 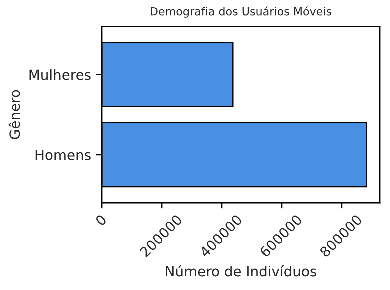 I want to click on y-tick-label: Homens, so click(x=63, y=155).